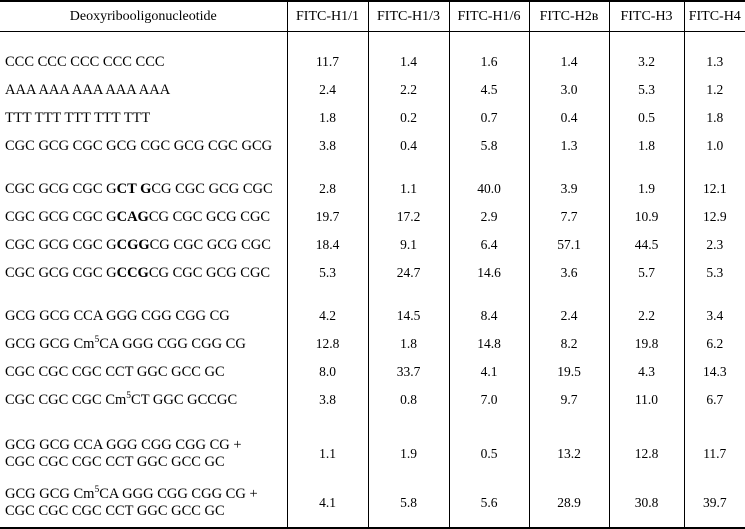 The width and height of the screenshot is (745, 529). What do you see at coordinates (327, 453) in the screenshot?
I see `value-cell: 1.1` at bounding box center [327, 453].